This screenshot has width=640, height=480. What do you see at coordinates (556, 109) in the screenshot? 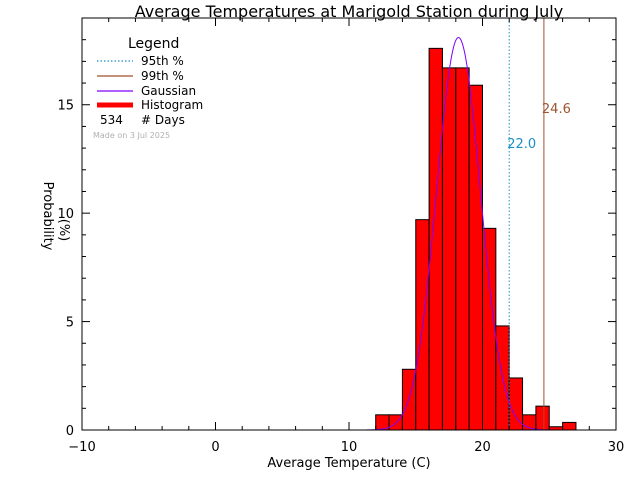
I see `p99-value-label: 24.6` at bounding box center [556, 109].